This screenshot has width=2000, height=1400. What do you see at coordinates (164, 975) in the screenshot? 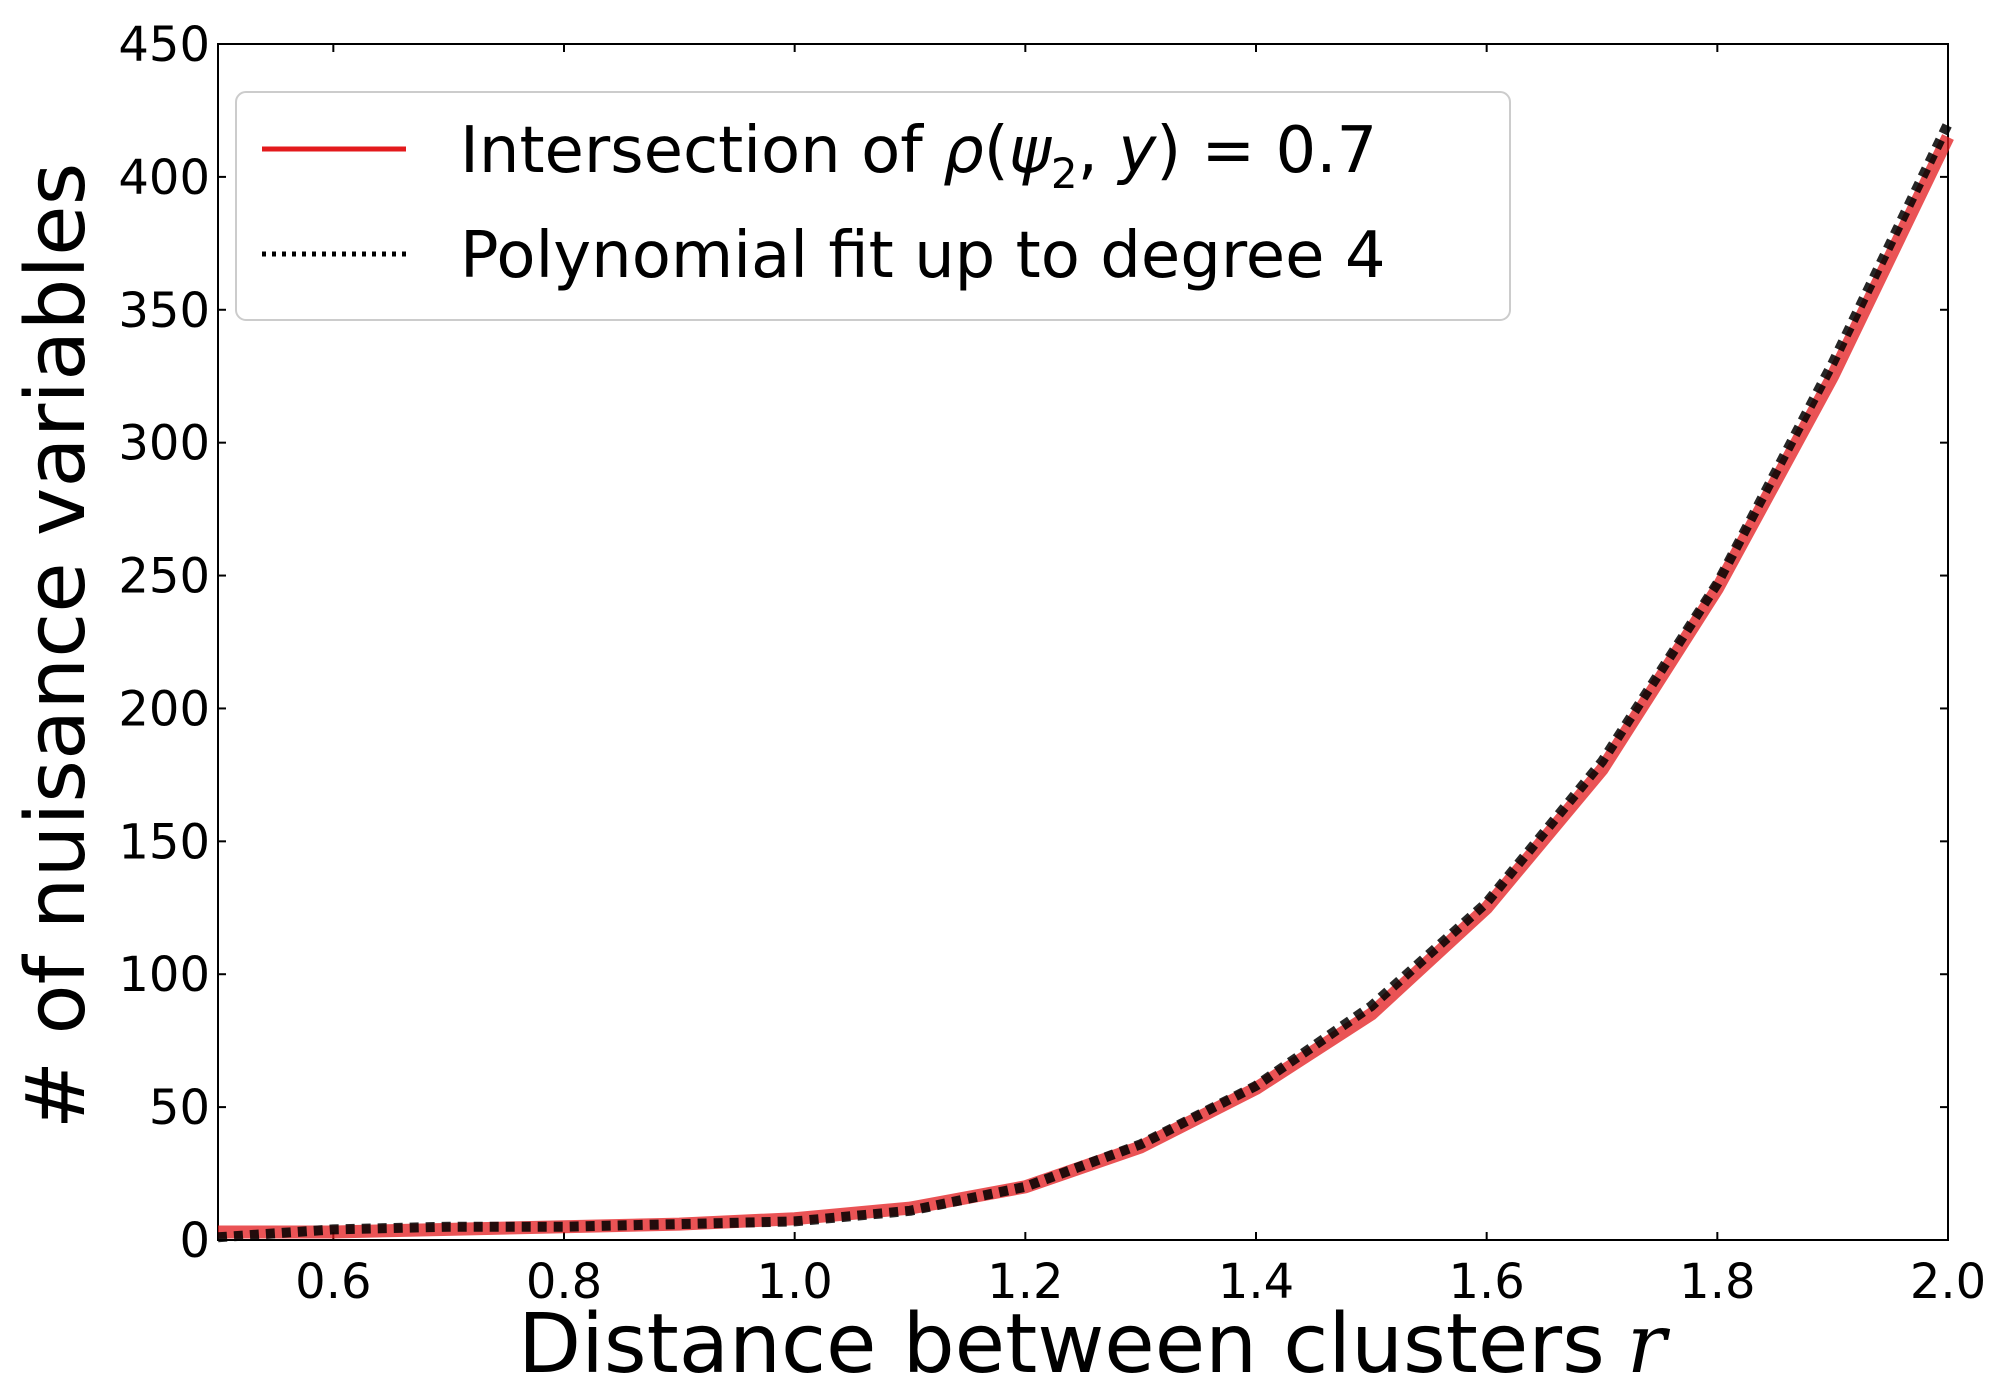
I see `y-tick-label: 100` at bounding box center [164, 975].